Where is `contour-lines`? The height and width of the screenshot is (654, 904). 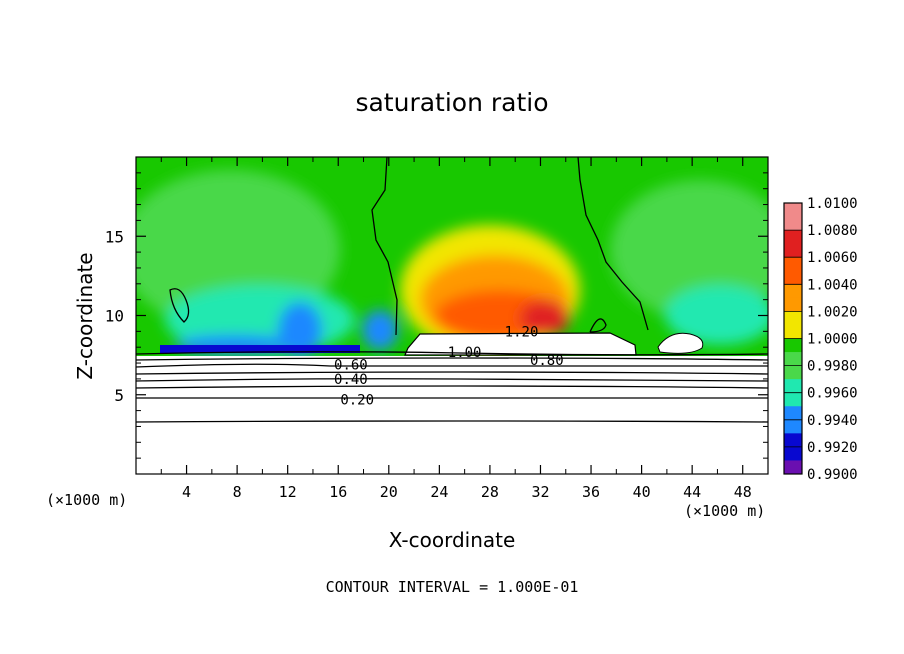
contour-lines is located at coordinates (452, 387).